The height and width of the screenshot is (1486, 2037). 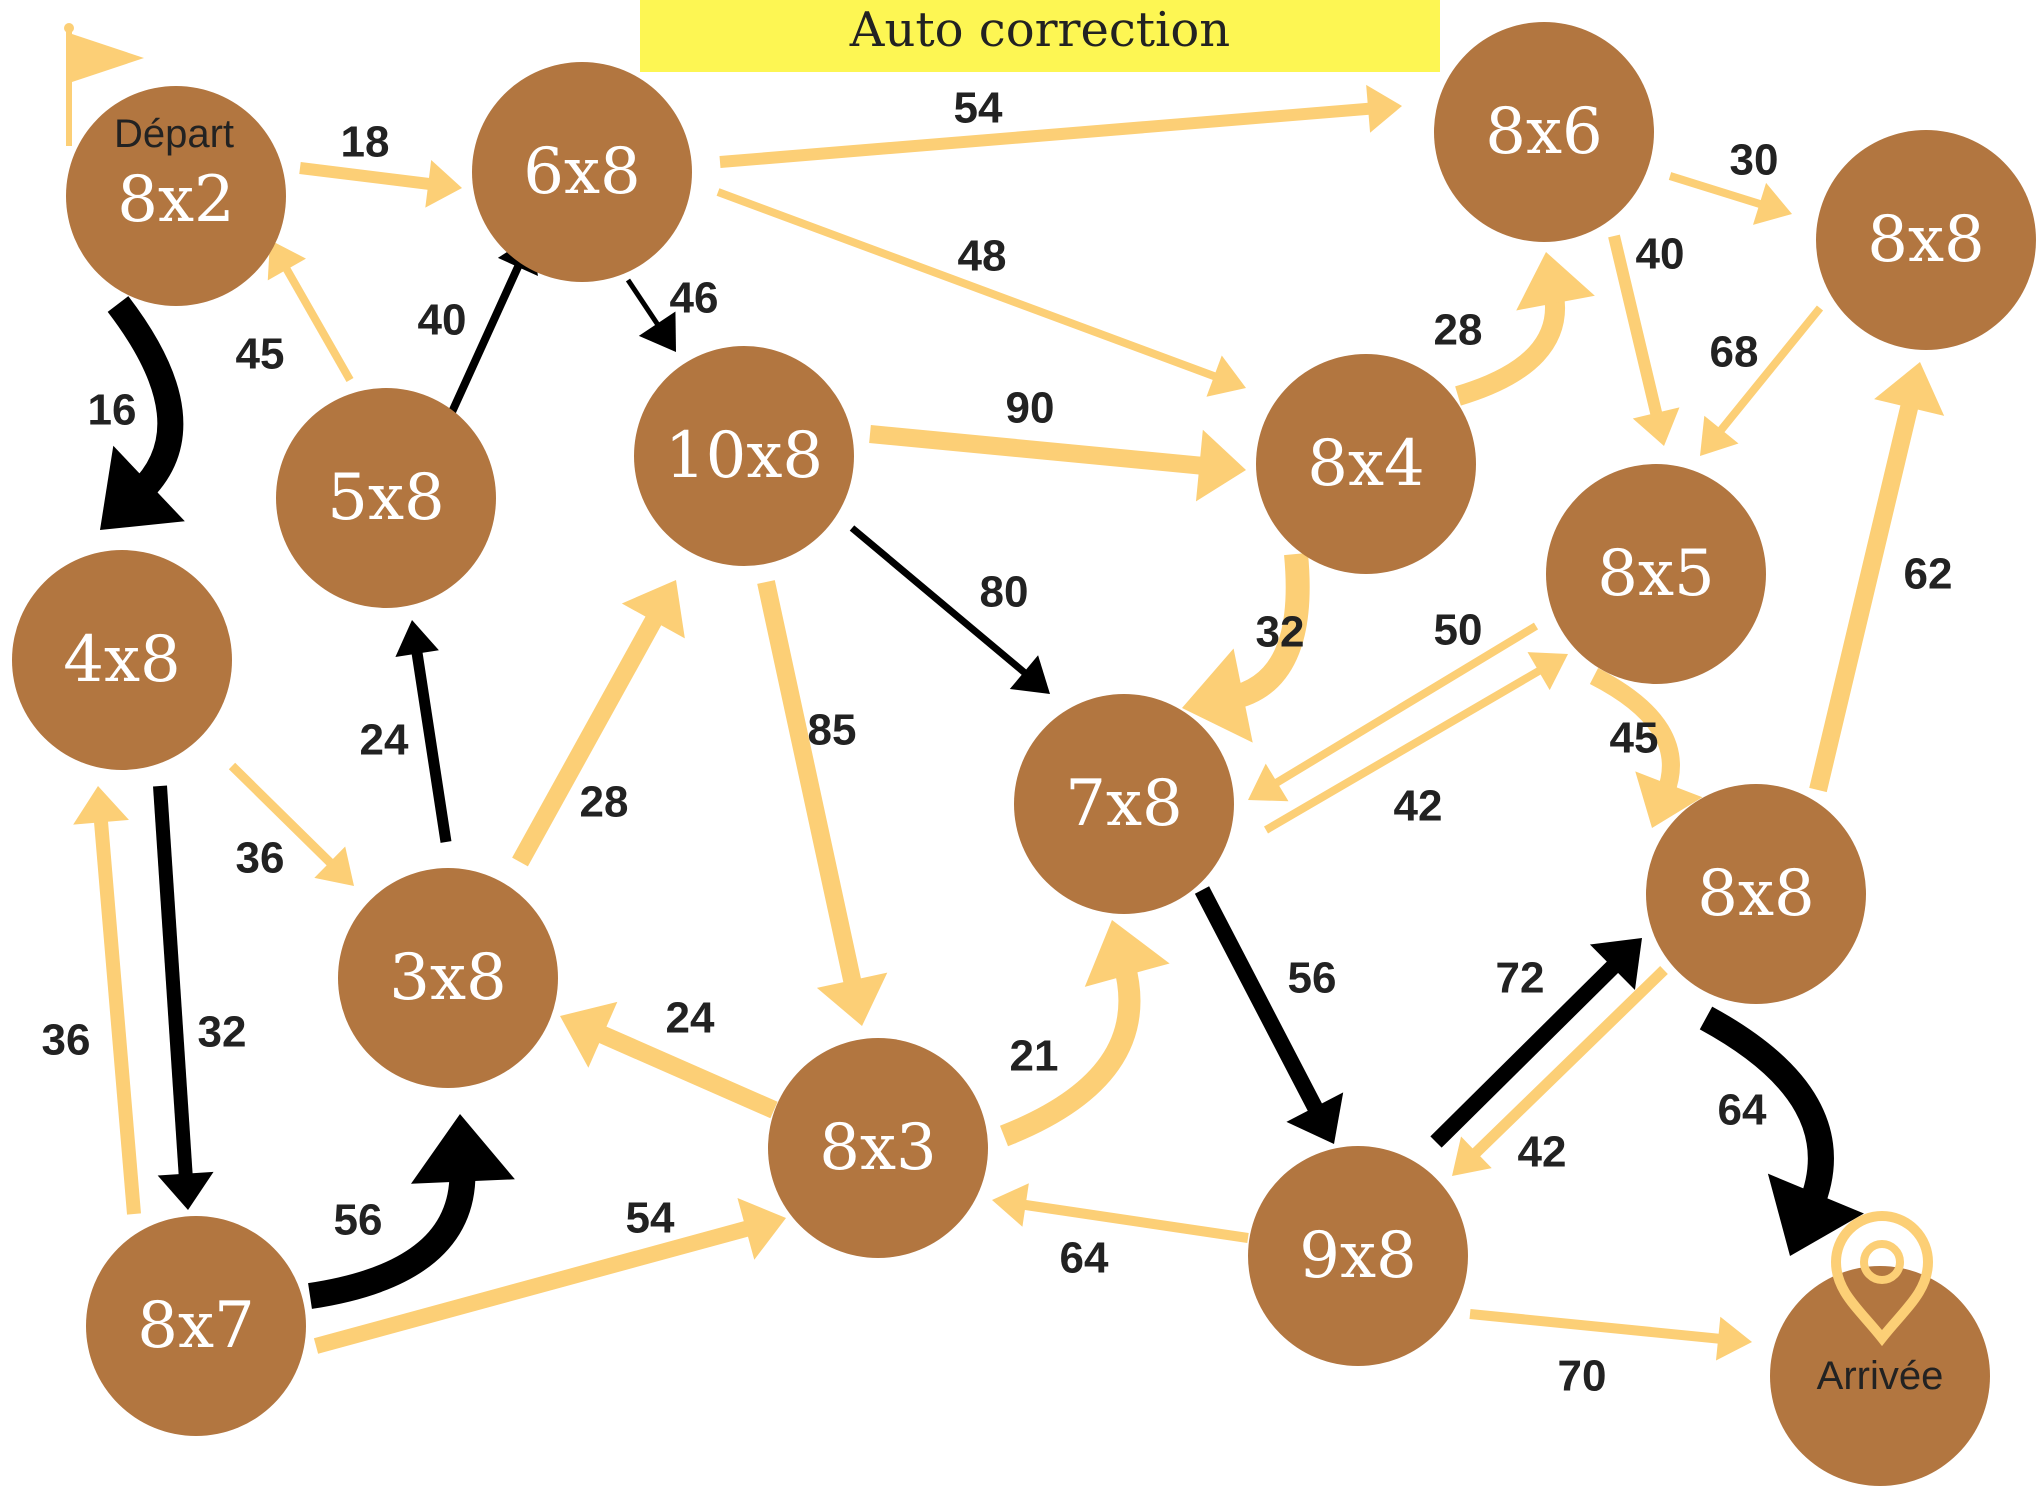 I want to click on node-n8x4: 8x4, so click(x=1366, y=464).